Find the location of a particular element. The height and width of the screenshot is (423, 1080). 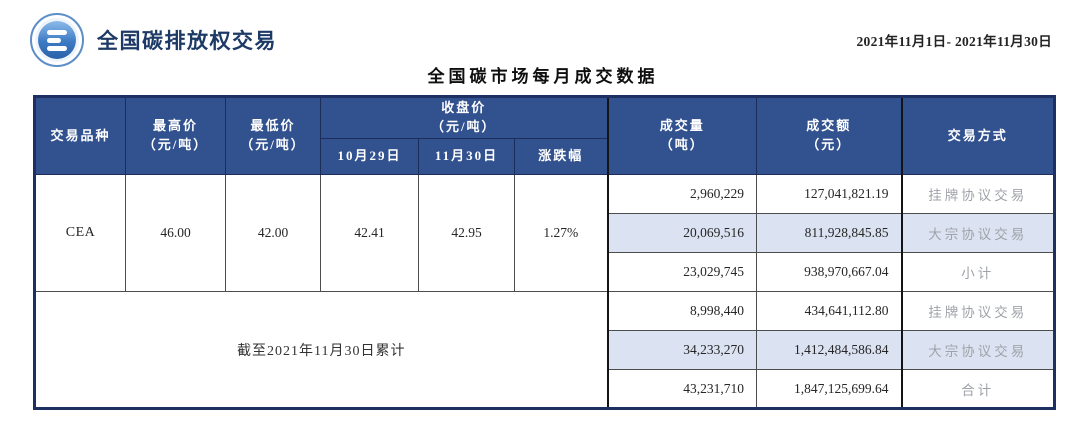

amount-cell: 434,641,112.80 is located at coordinates (829, 311).